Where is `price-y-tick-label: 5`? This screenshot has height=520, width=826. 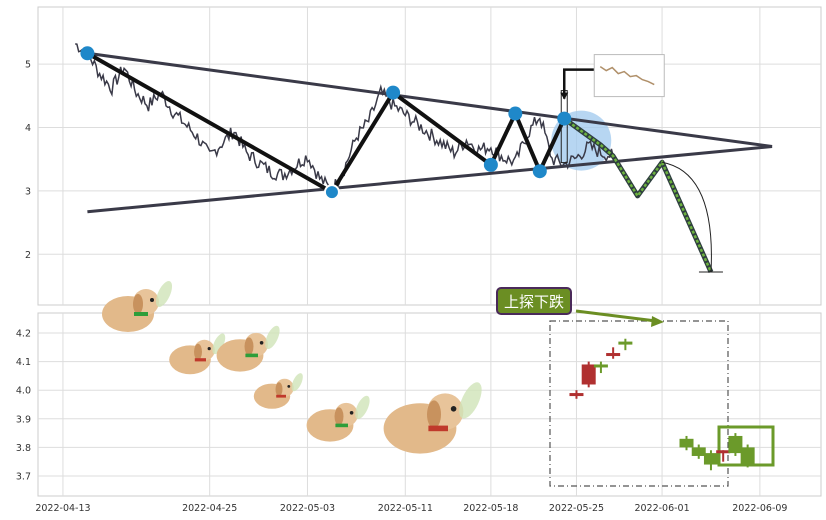
price-y-tick-label: 5 is located at coordinates (28, 65).